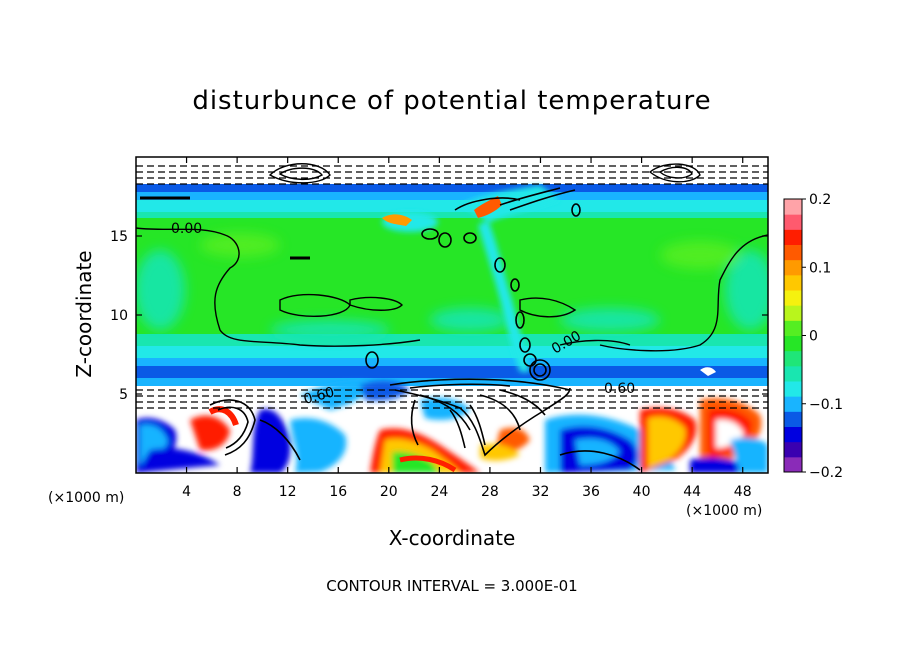  I want to click on colorbar: 0.2 0.1 0 −0.1 −0.2, so click(813, 336).